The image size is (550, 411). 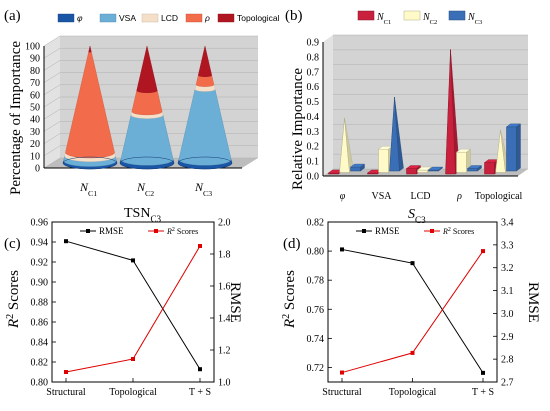 What do you see at coordinates (461, 162) in the screenshot?
I see `bar-mark-NC2` at bounding box center [461, 162].